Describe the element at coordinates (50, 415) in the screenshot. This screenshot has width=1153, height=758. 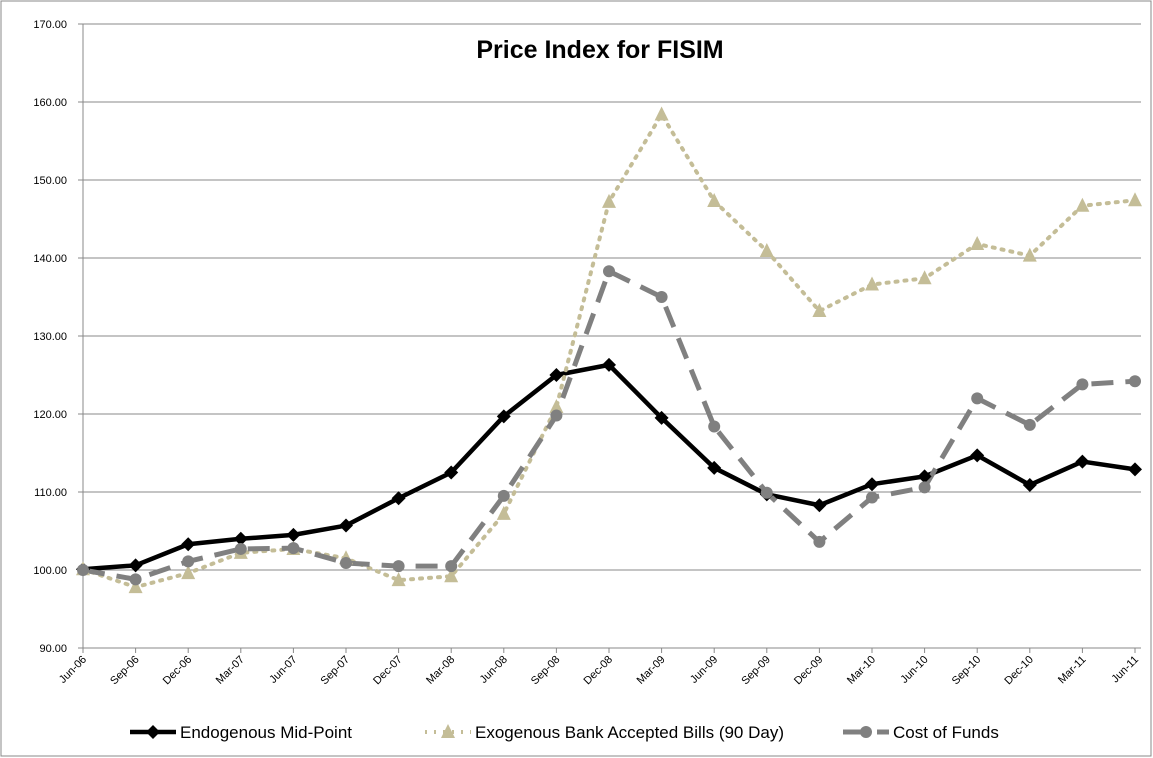
I see `y-tick-label: 120.00` at that location.